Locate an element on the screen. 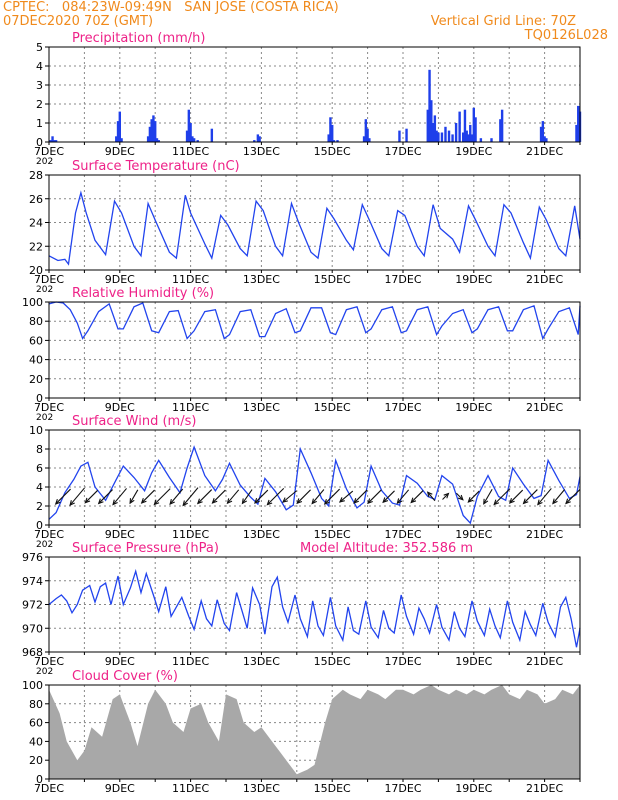  wind-xtick-label: 13DEC is located at coordinates (261, 534).